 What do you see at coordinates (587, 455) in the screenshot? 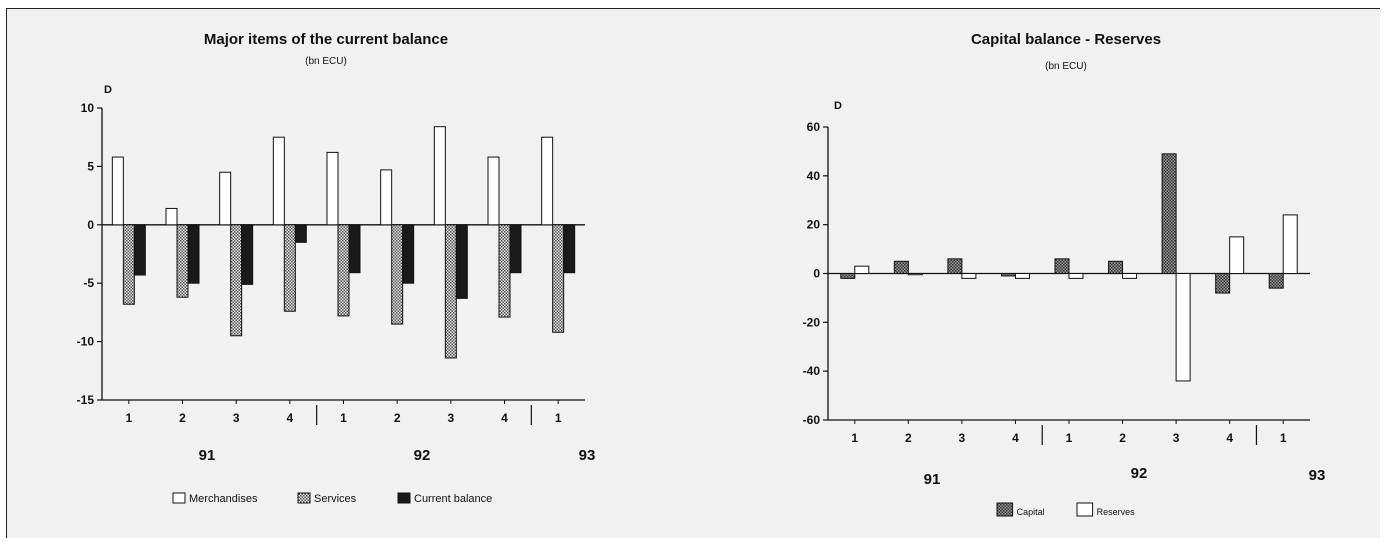
I see `c1-year-label: 93` at bounding box center [587, 455].